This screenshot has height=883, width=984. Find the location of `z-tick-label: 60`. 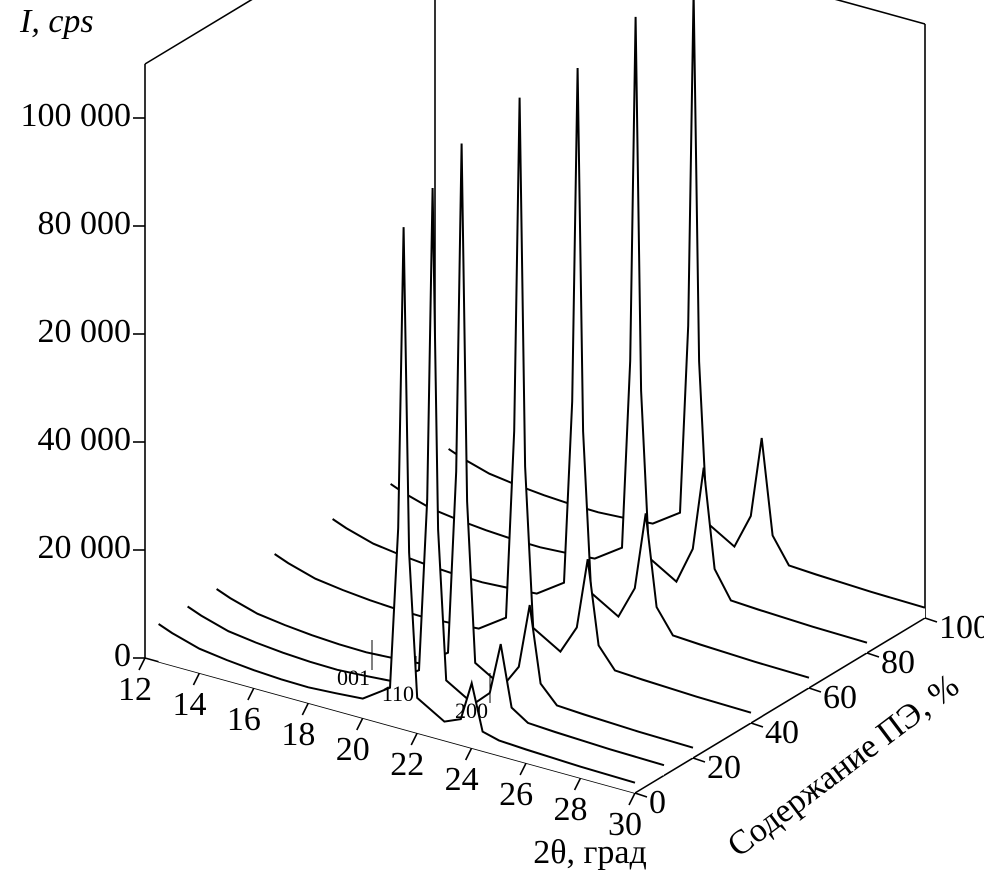

z-tick-label: 60 is located at coordinates (840, 697).